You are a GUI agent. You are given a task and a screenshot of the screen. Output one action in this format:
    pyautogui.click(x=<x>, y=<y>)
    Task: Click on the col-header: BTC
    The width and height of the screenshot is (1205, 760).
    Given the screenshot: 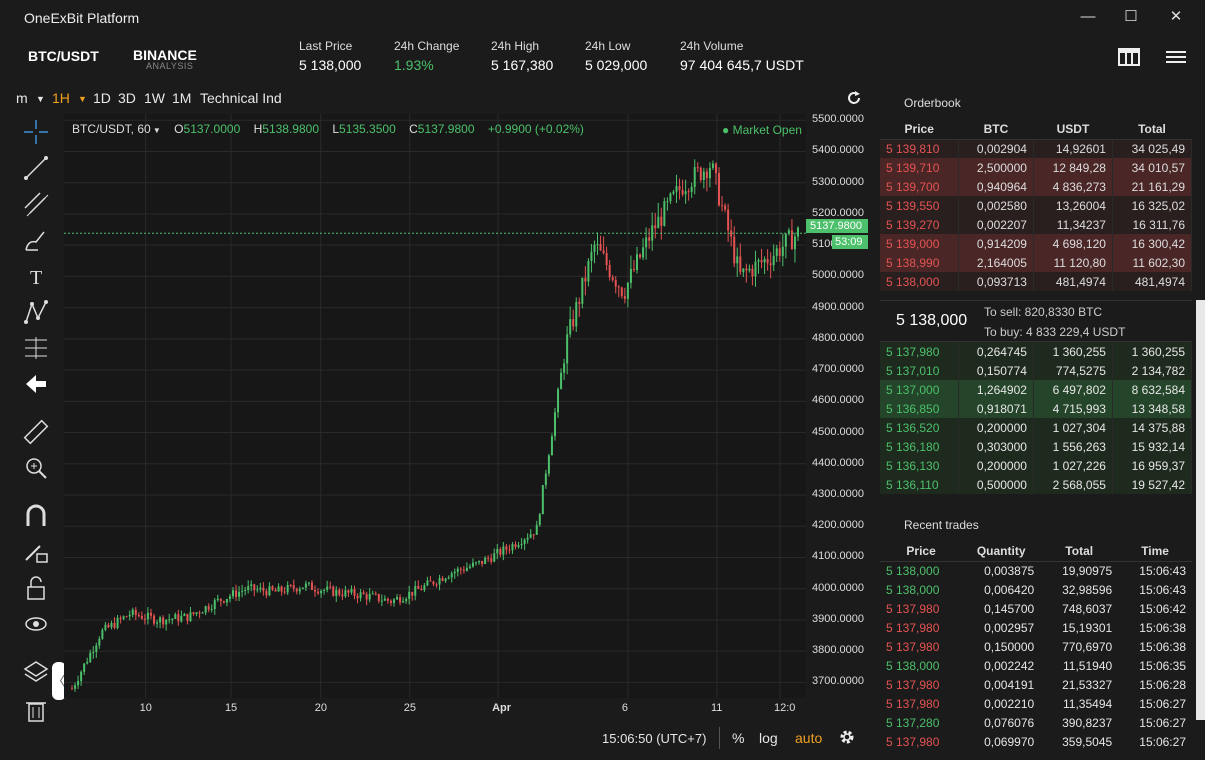 What is the action you would take?
    pyautogui.click(x=996, y=130)
    